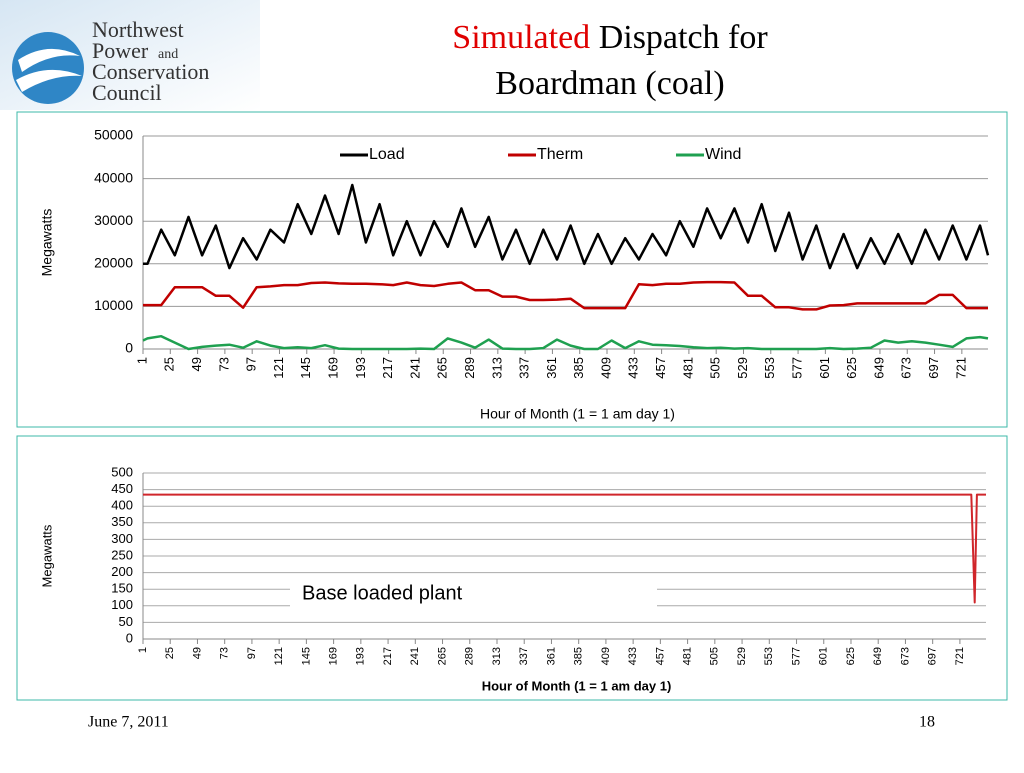  What do you see at coordinates (126, 621) in the screenshot?
I see `y-tick-label: 50` at bounding box center [126, 621].